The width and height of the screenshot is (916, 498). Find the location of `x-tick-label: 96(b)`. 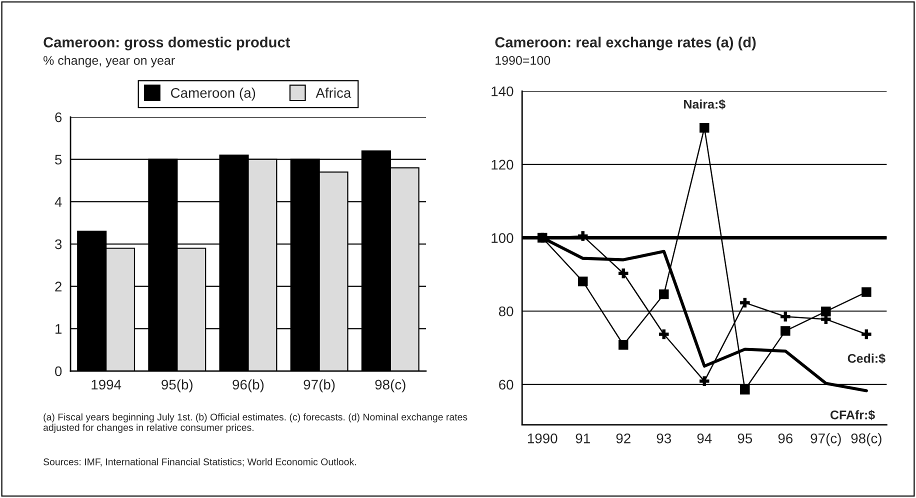

x-tick-label: 96(b) is located at coordinates (248, 385).